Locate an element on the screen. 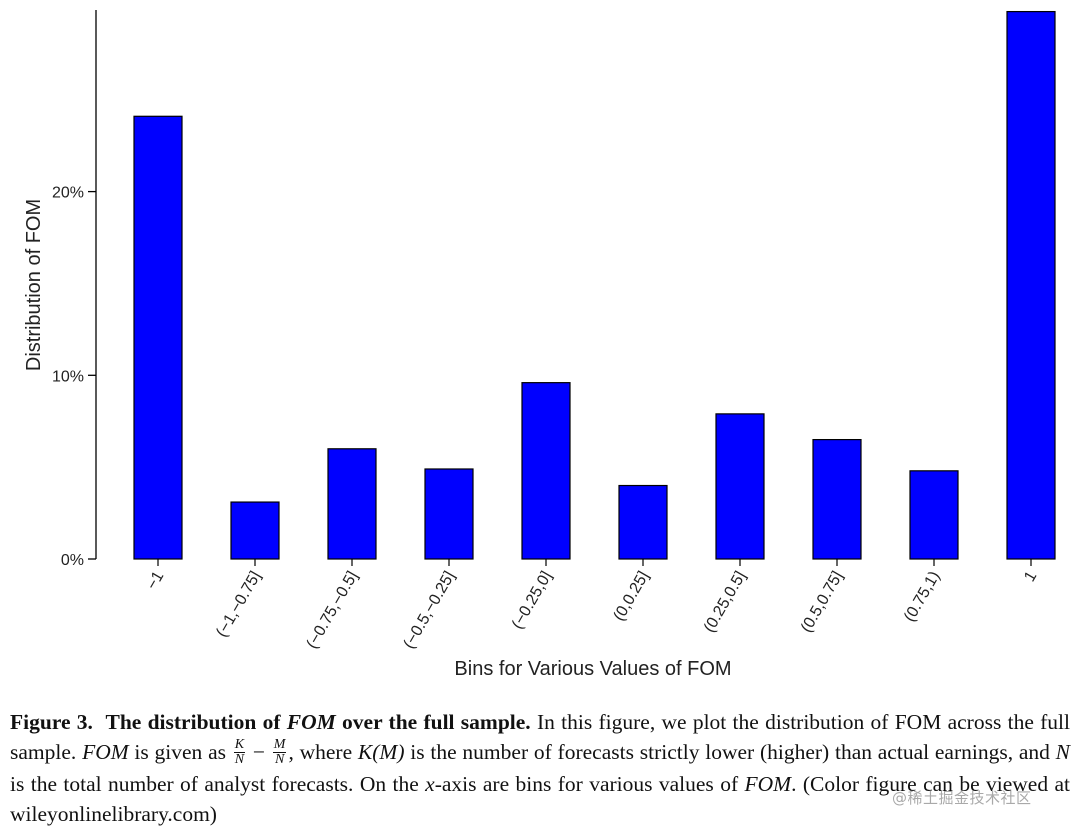 Image resolution: width=1080 pixels, height=831 pixels. x-tick-label: (0,0.25] is located at coordinates (632, 596).